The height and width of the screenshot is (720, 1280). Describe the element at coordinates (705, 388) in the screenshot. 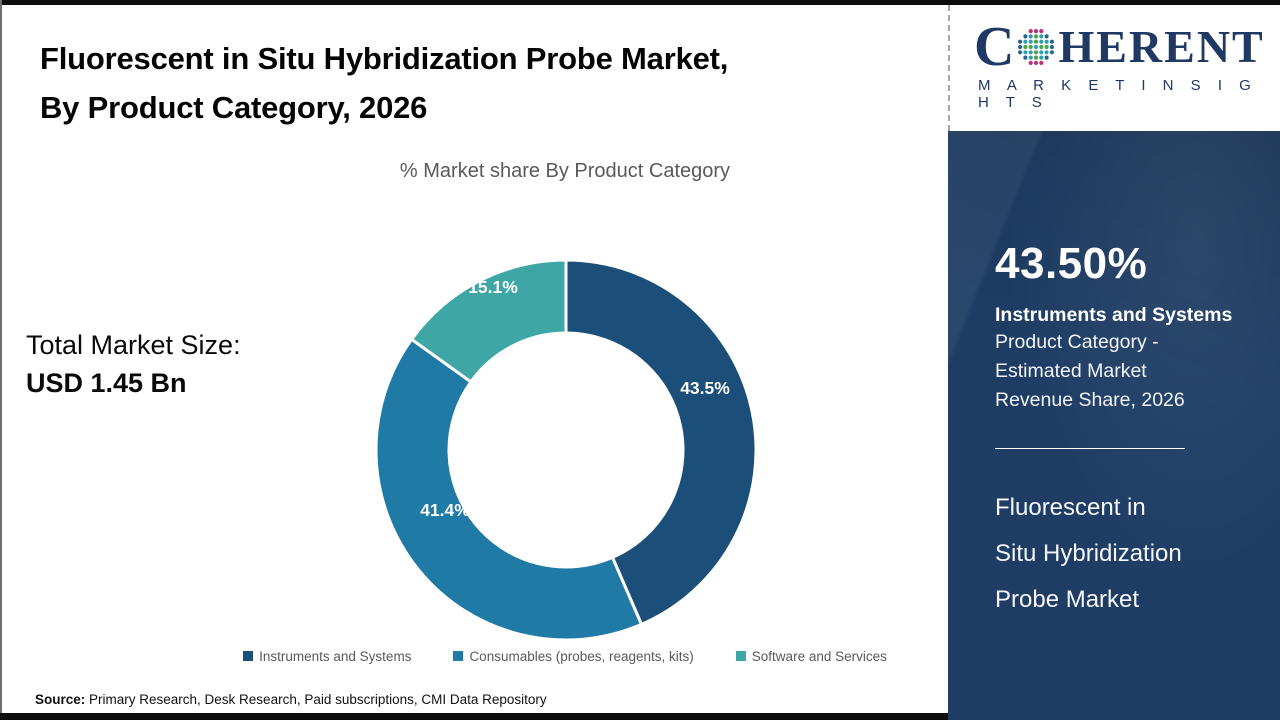

I see `slice-data-label: 43.5%` at that location.